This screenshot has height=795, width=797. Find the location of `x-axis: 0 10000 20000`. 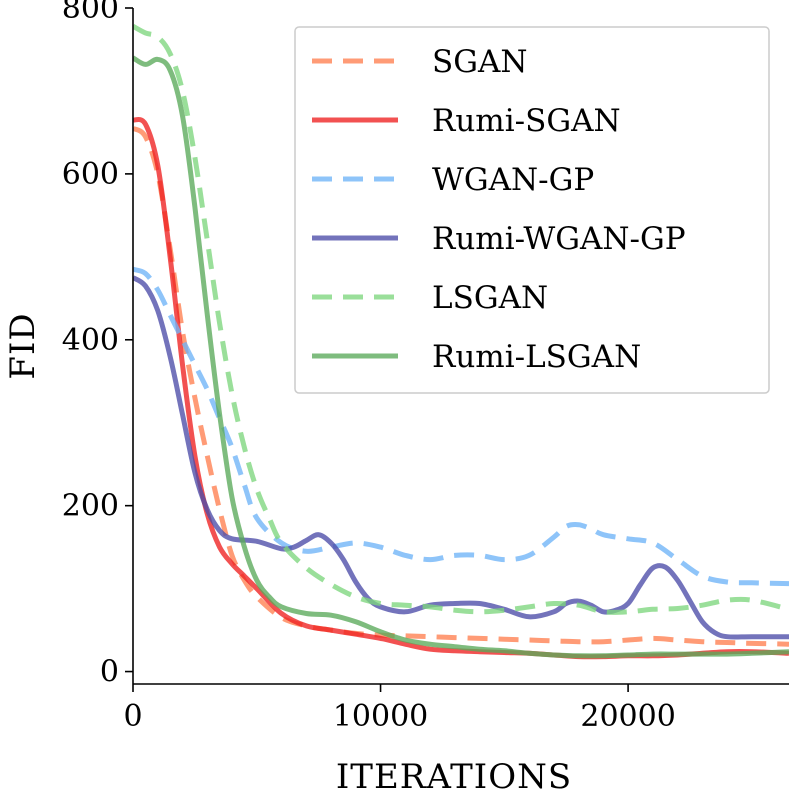

x-axis: 0 10000 20000 is located at coordinates (399, 709).